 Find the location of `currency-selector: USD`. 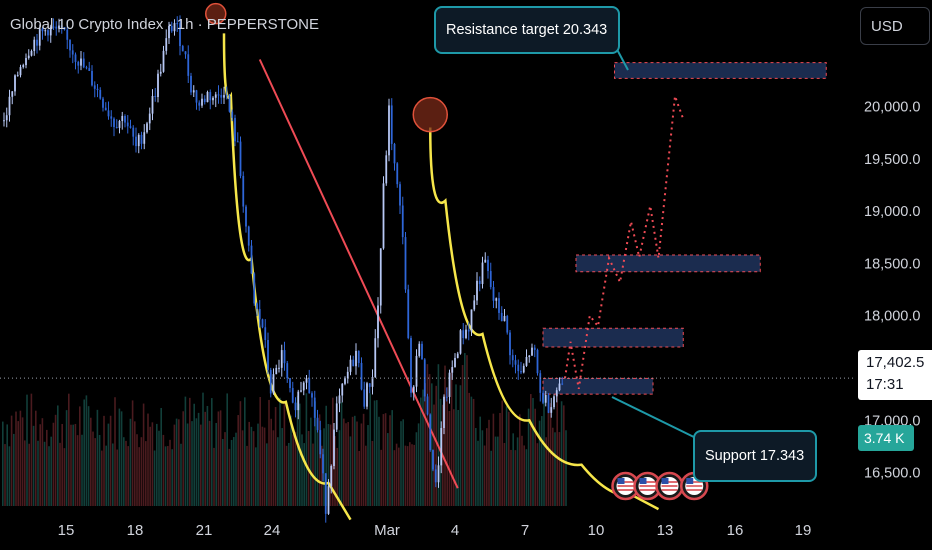

currency-selector: USD is located at coordinates (895, 26).